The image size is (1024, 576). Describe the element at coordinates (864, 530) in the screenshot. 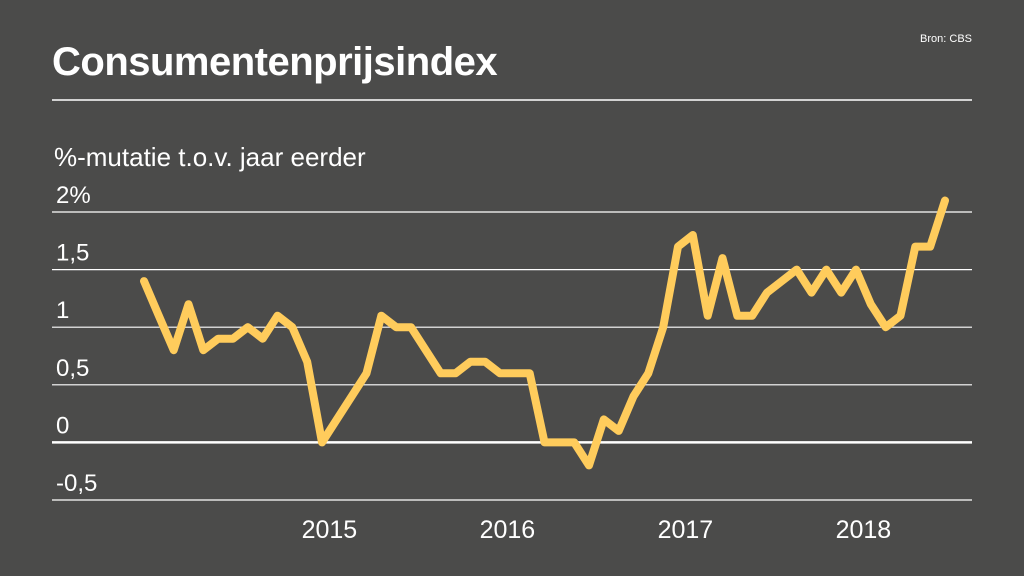

I see `x-tick-label: 2018` at that location.